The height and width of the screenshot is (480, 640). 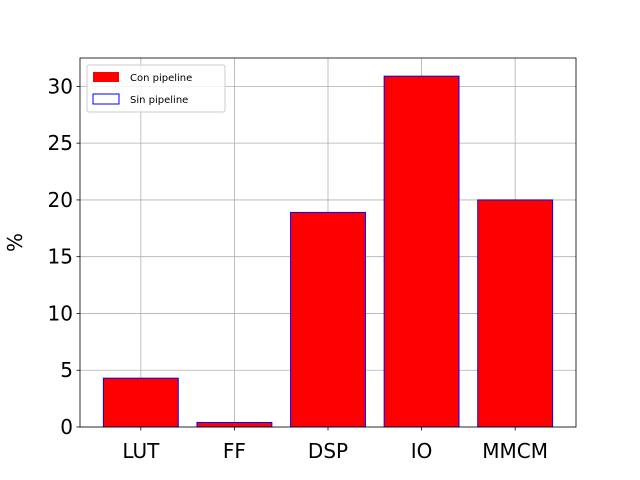 I want to click on legend-box, so click(x=156, y=88).